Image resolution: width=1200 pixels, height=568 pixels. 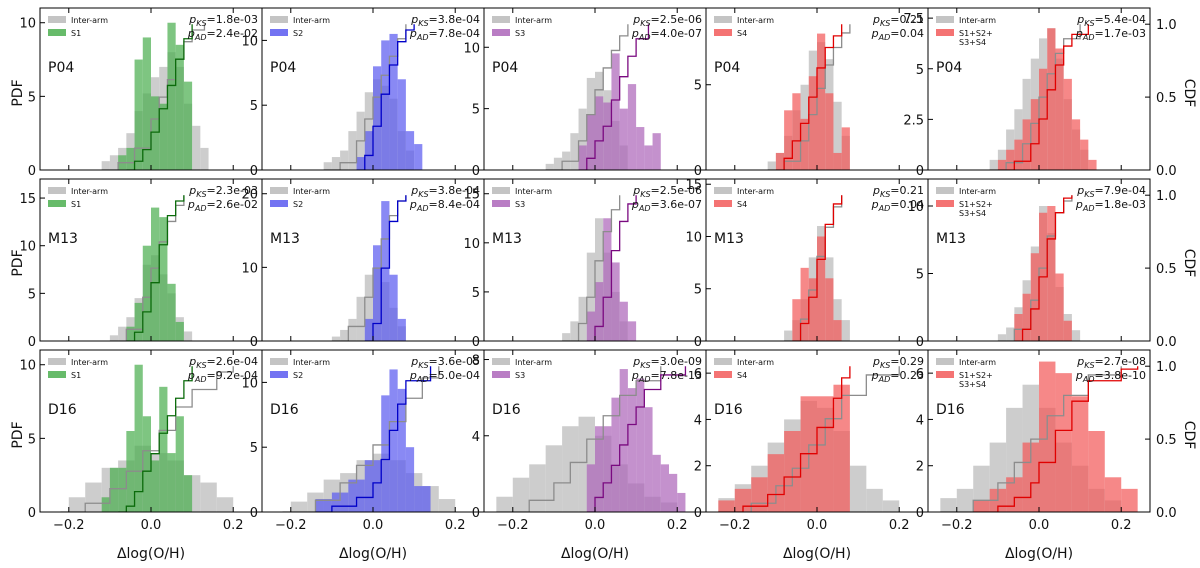 I want to click on legend-label-group: S1+S2+, so click(x=976, y=375).